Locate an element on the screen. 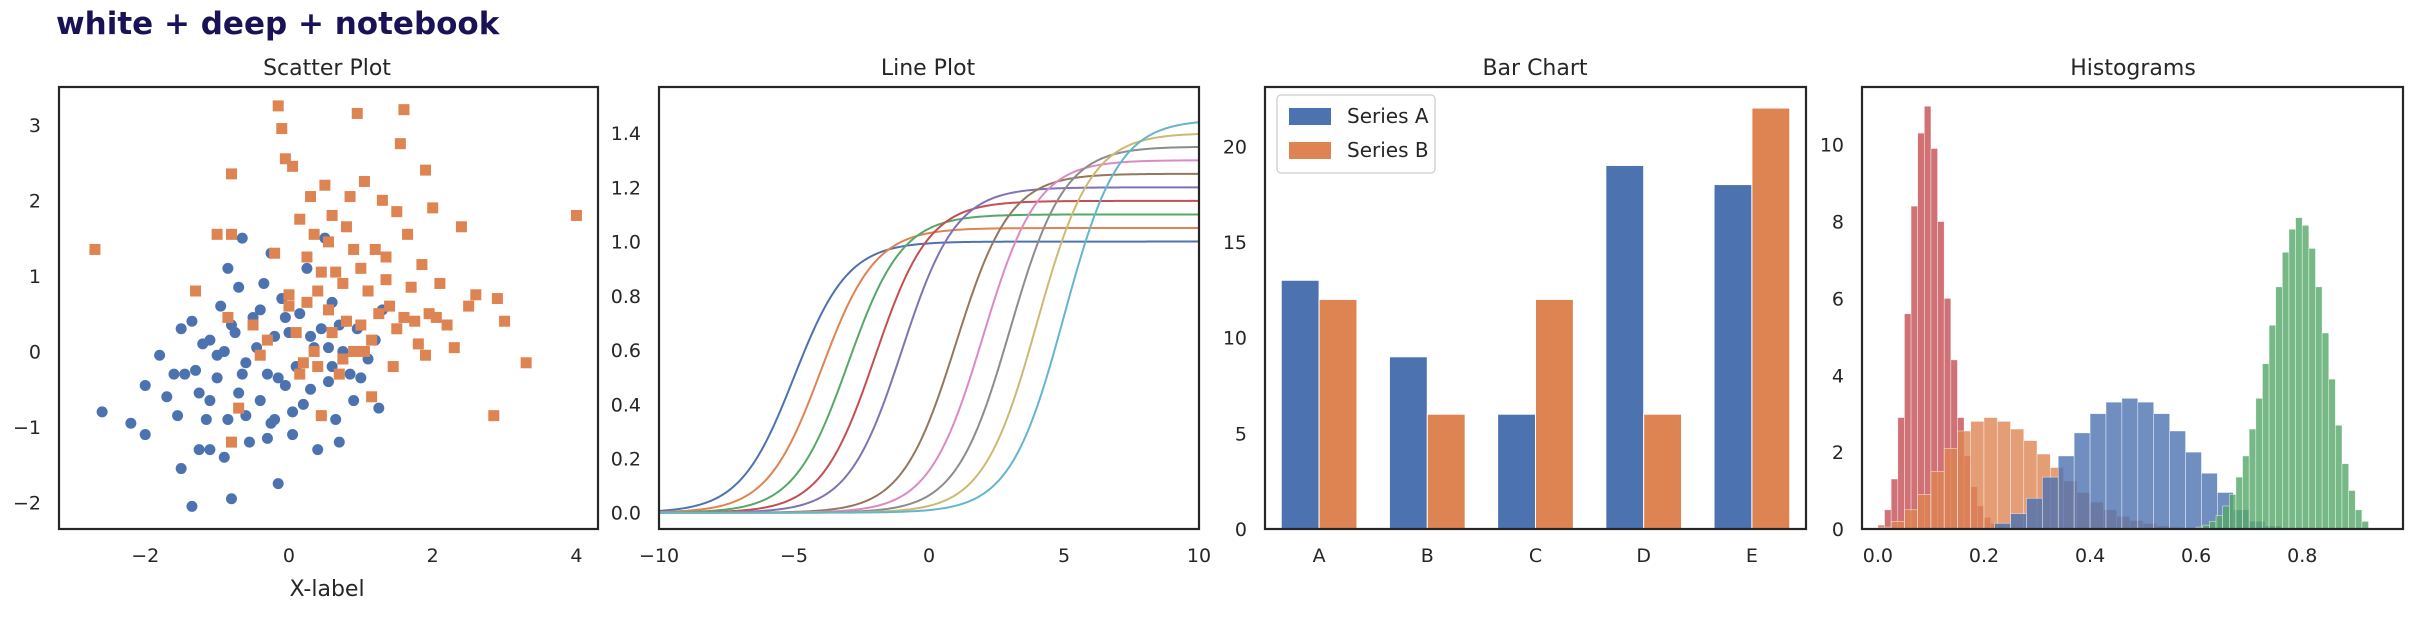  y-tick-label: −2 is located at coordinates (27, 504).